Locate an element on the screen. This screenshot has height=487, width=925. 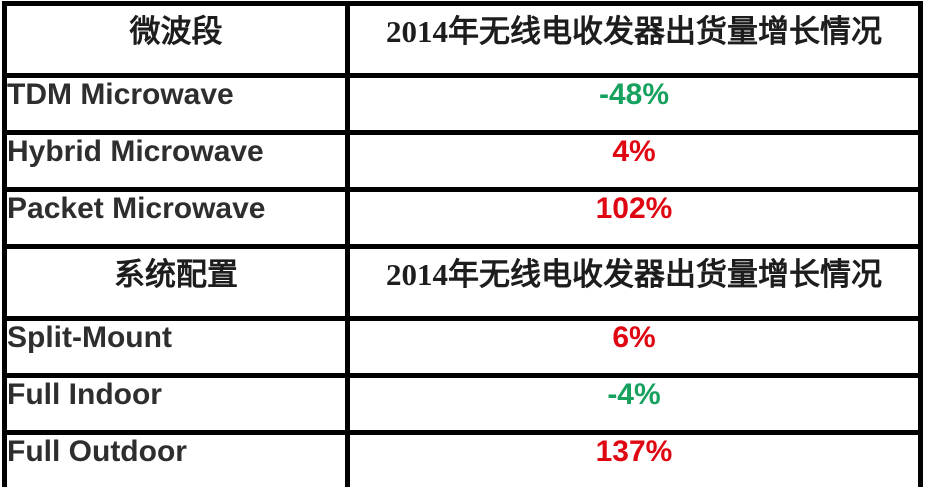
row-label-hybrid-microwave: Hybrid Microwave is located at coordinates (176, 161).